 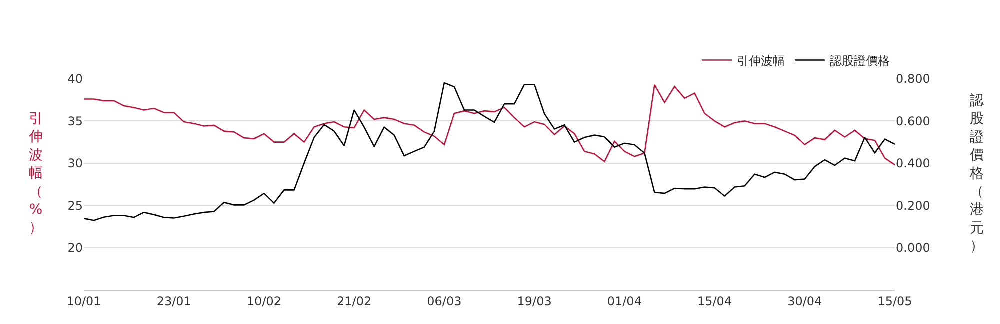 What do you see at coordinates (714, 301) in the screenshot?
I see `x-tick-label: 15/04` at bounding box center [714, 301].